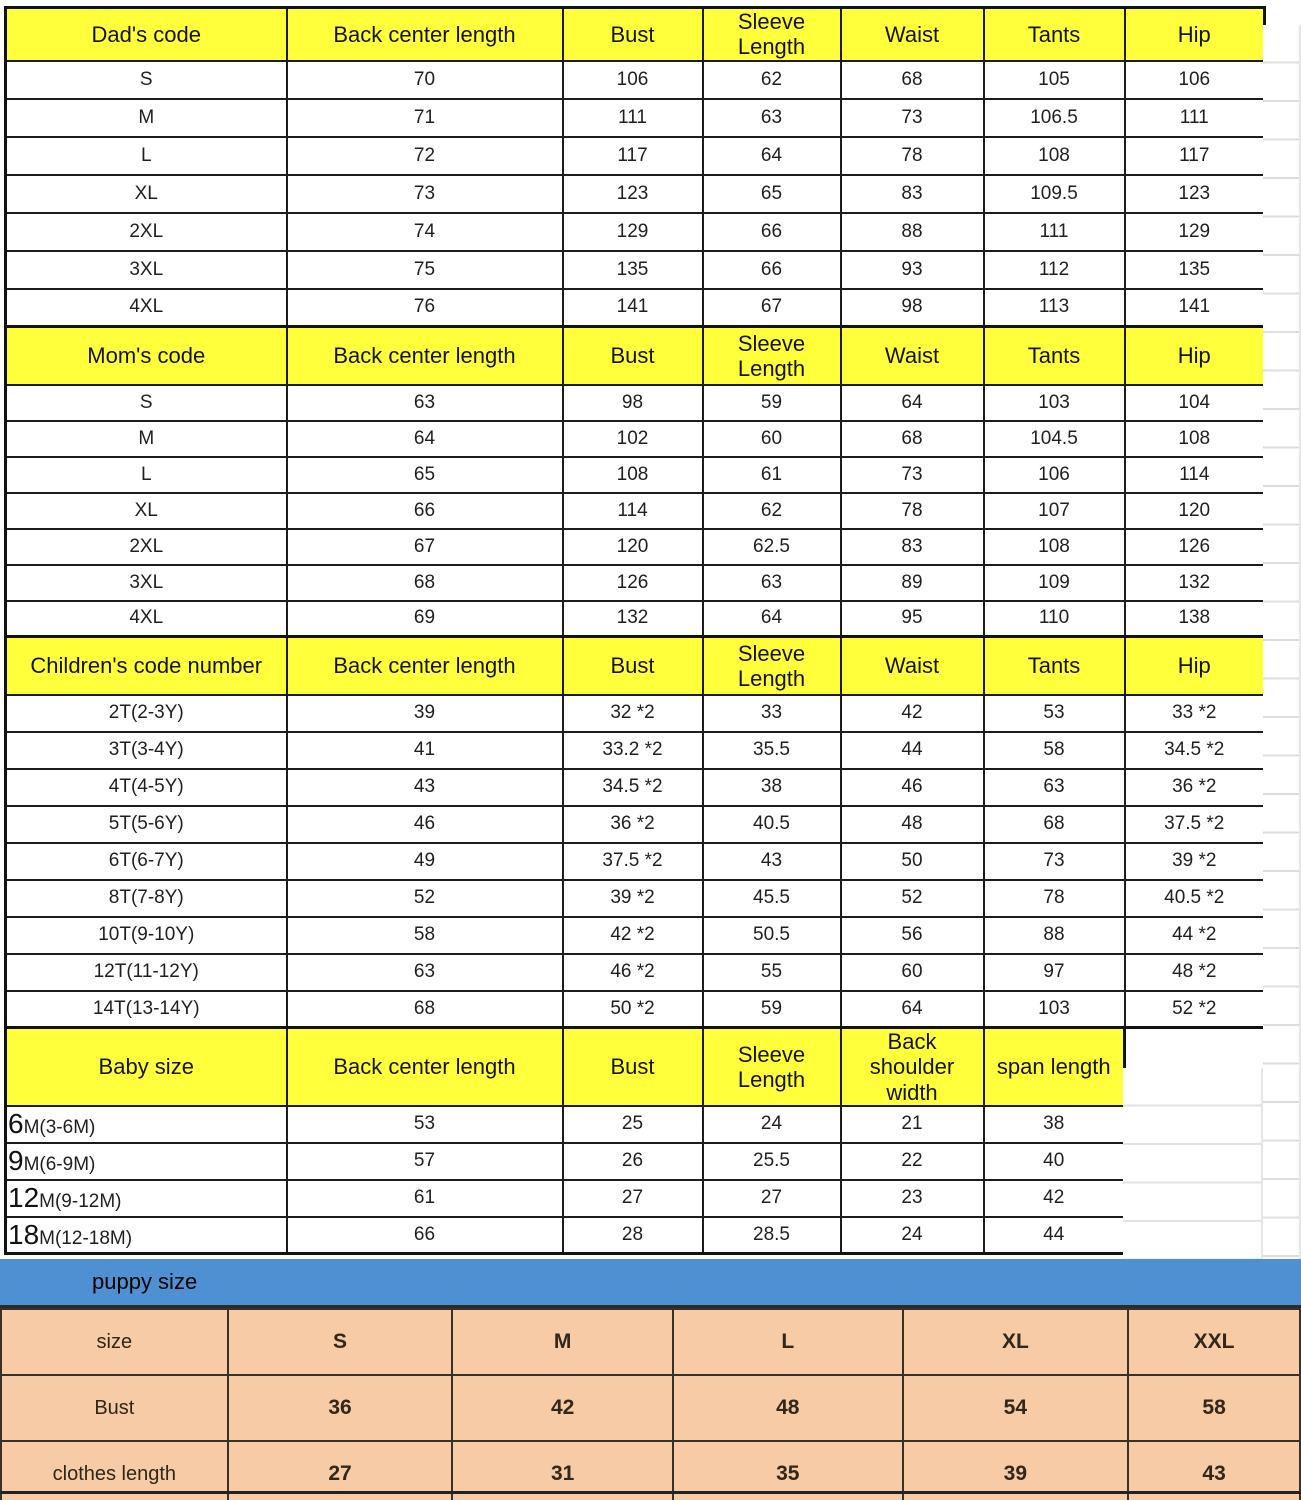  What do you see at coordinates (146, 546) in the screenshot?
I see `row-label-cell: 2XL` at bounding box center [146, 546].